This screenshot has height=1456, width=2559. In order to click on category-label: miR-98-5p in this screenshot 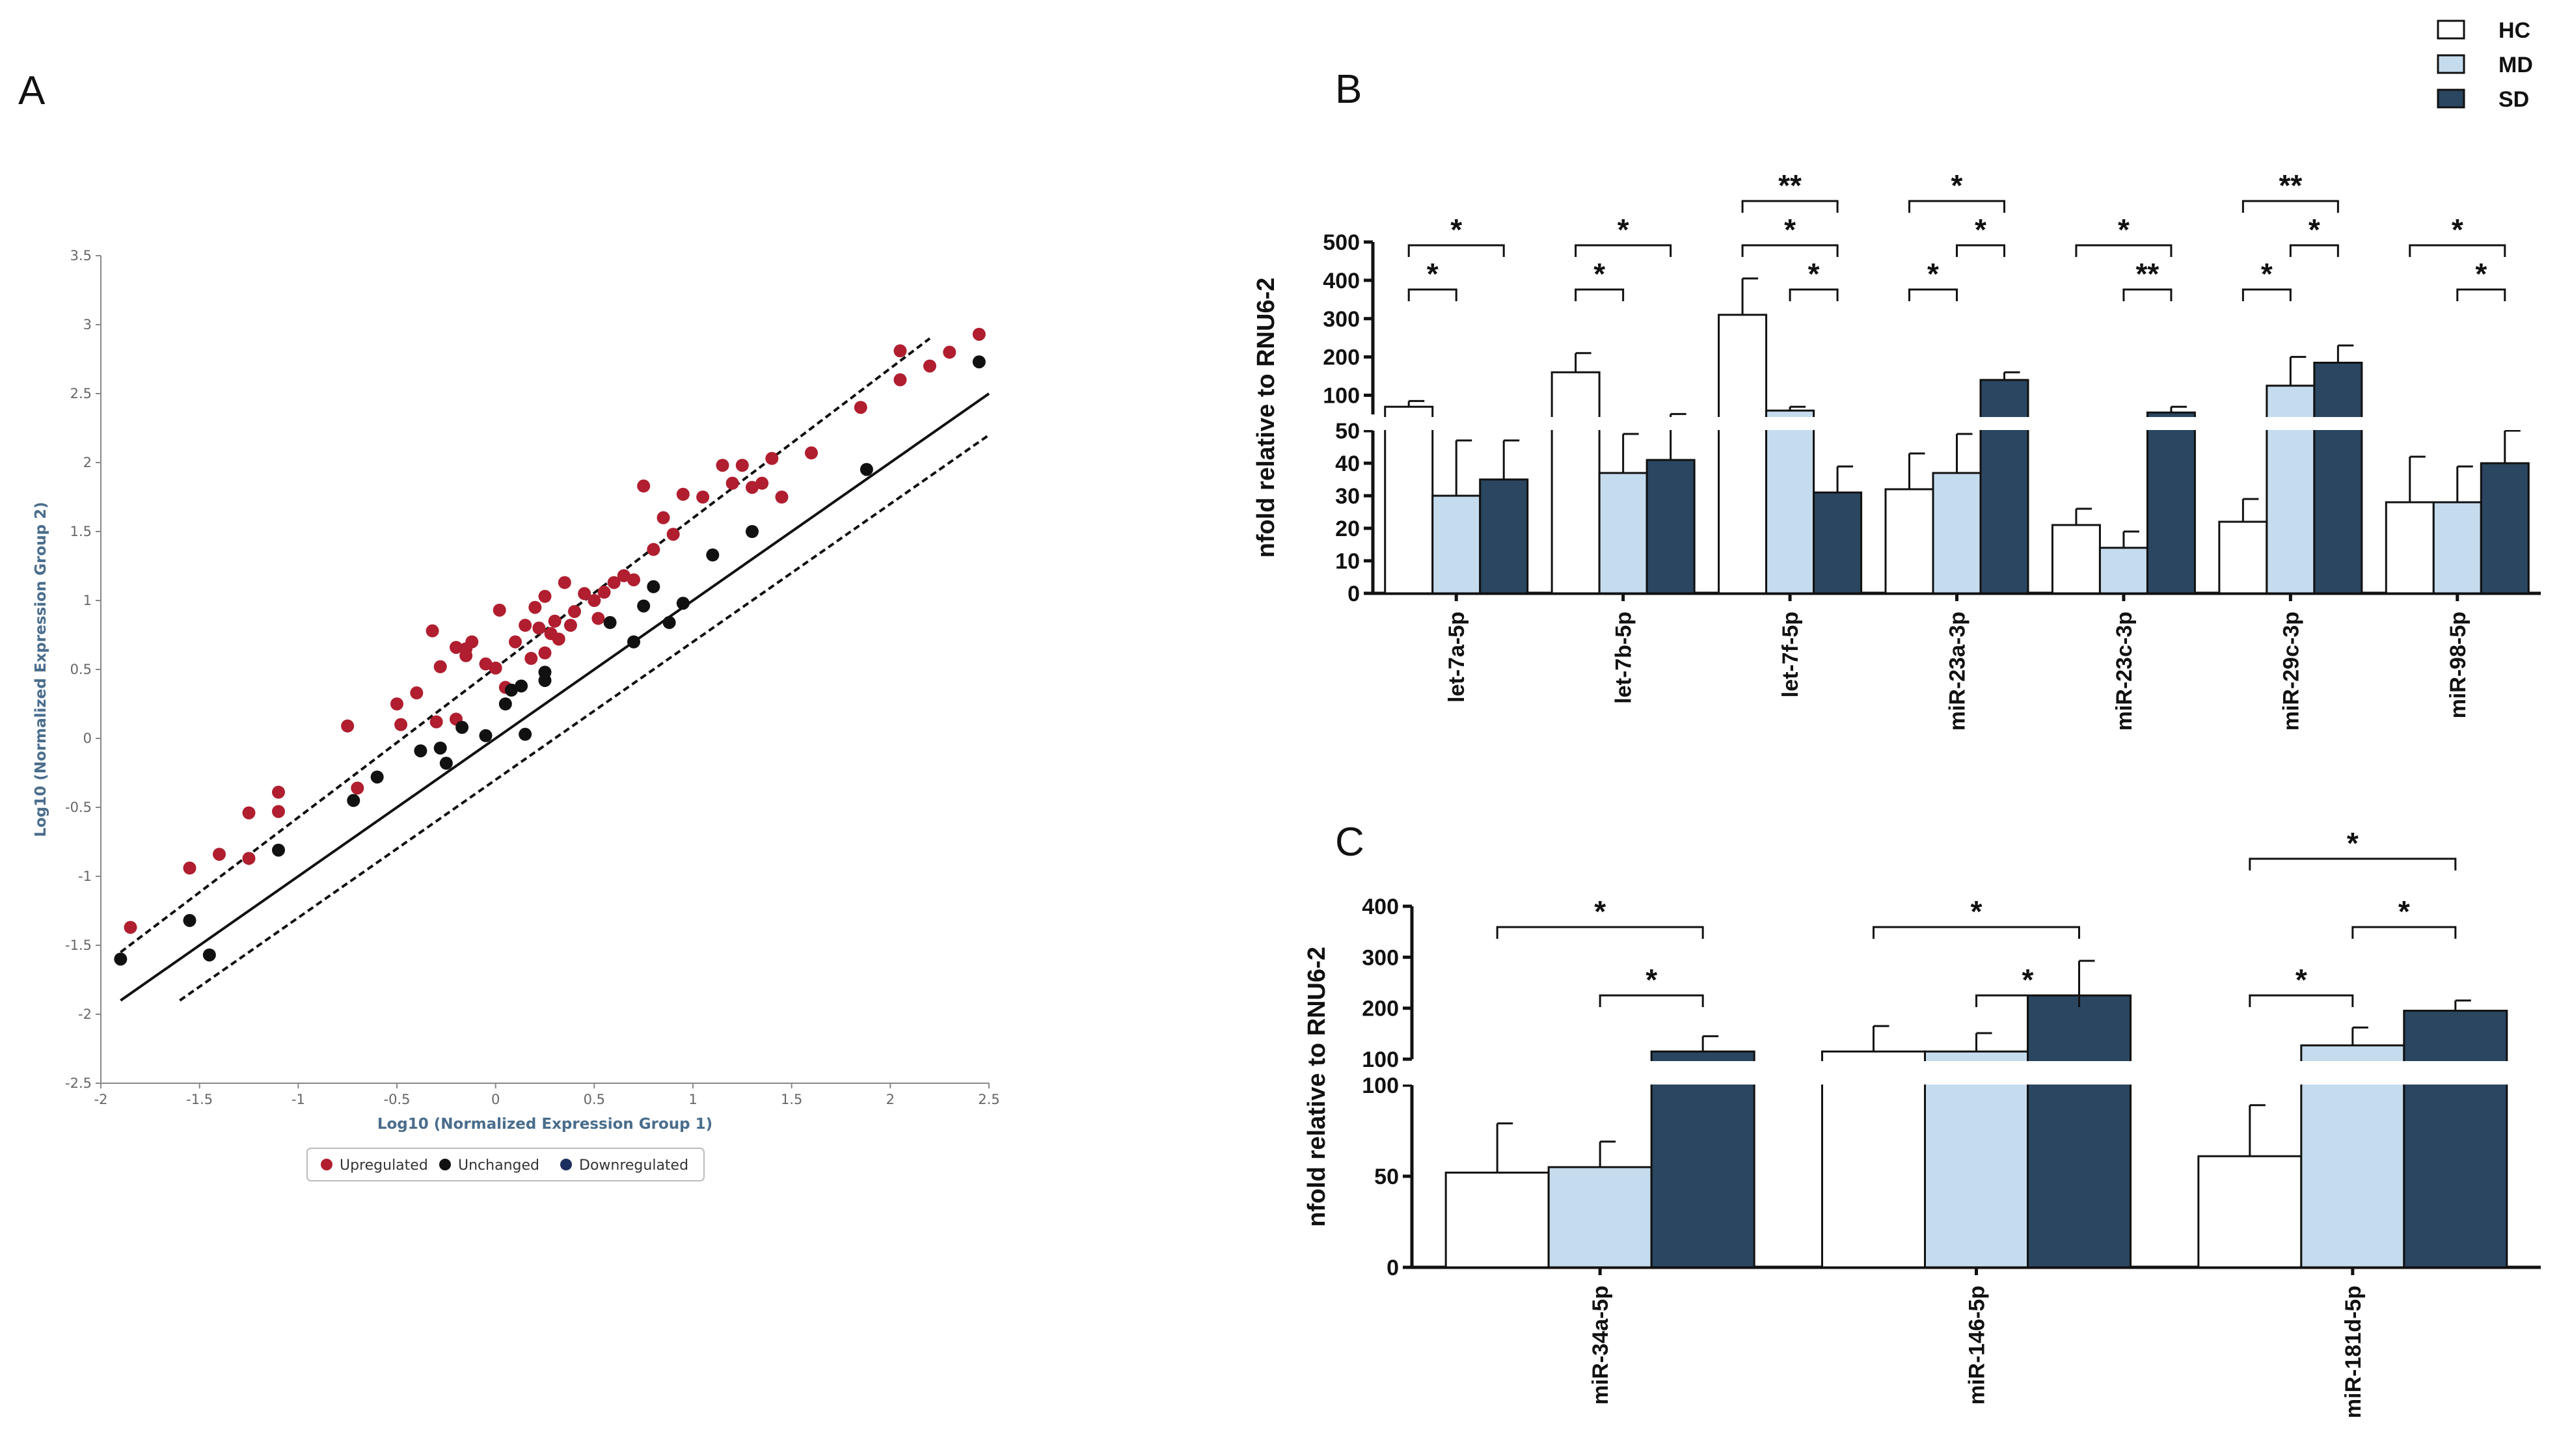, I will do `click(2458, 665)`.